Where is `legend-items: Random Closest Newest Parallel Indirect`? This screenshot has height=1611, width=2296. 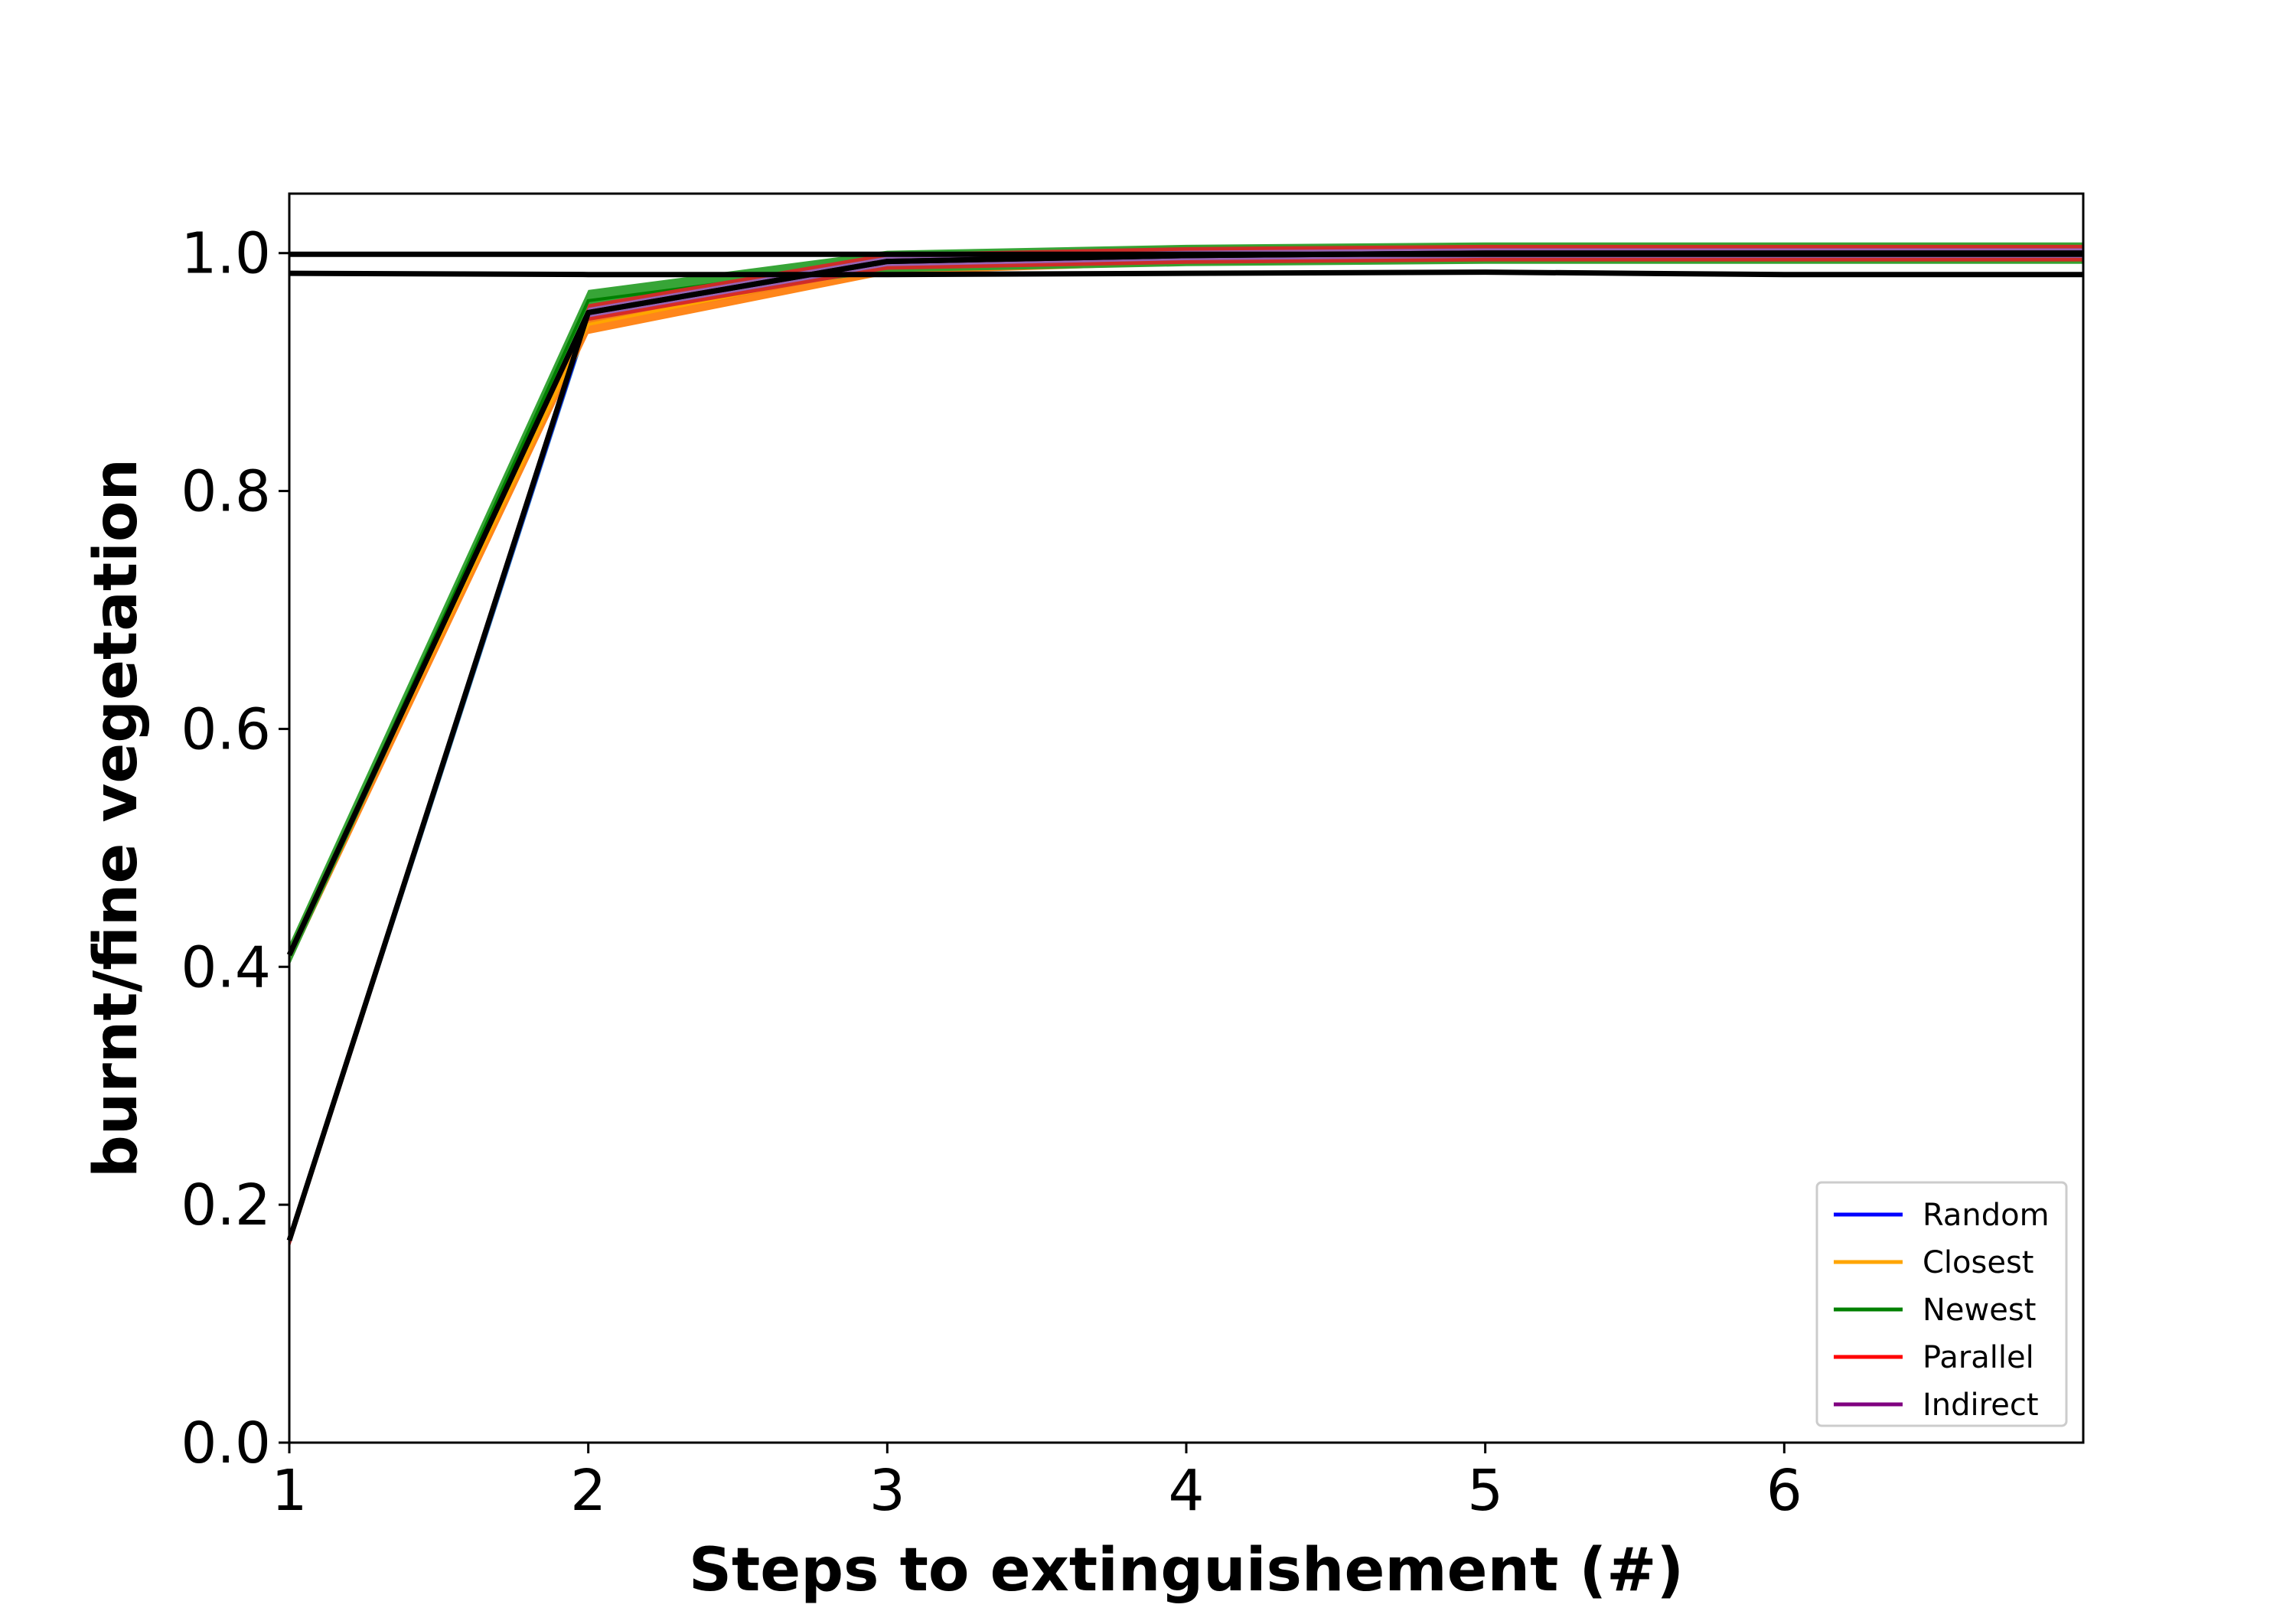 legend-items: Random Closest Newest Parallel Indirect is located at coordinates (1942, 1310).